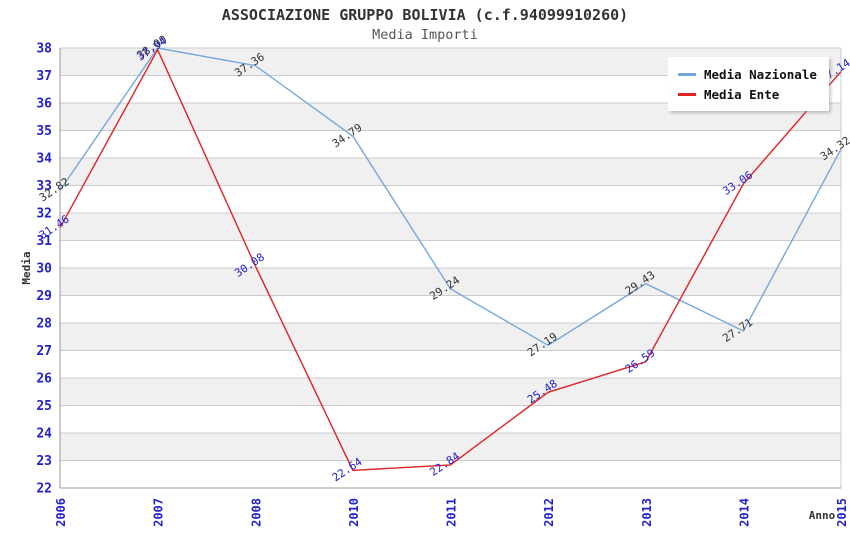 This screenshot has height=550, width=850. What do you see at coordinates (256, 512) in the screenshot?
I see `svg-text: 2008` at bounding box center [256, 512].